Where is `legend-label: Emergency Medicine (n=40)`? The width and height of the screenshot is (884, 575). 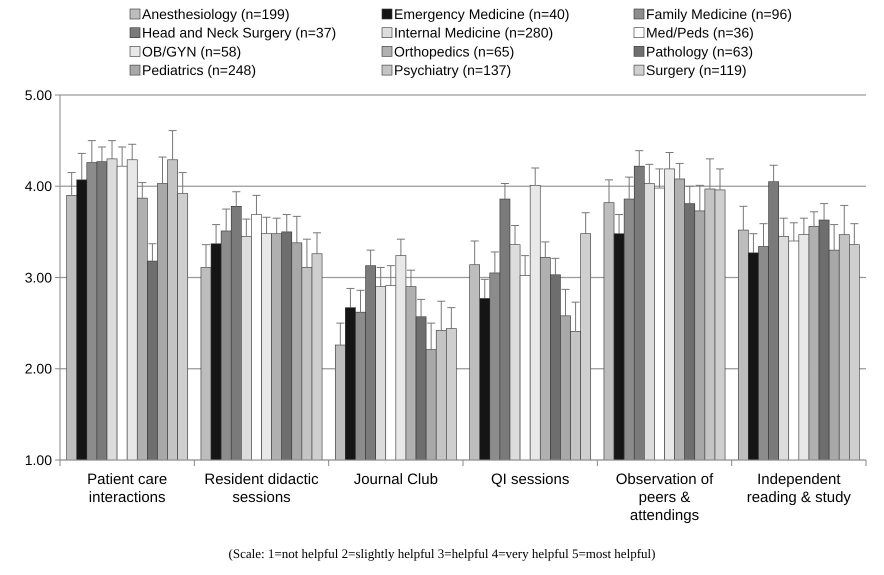 legend-label: Emergency Medicine (n=40) is located at coordinates (482, 14).